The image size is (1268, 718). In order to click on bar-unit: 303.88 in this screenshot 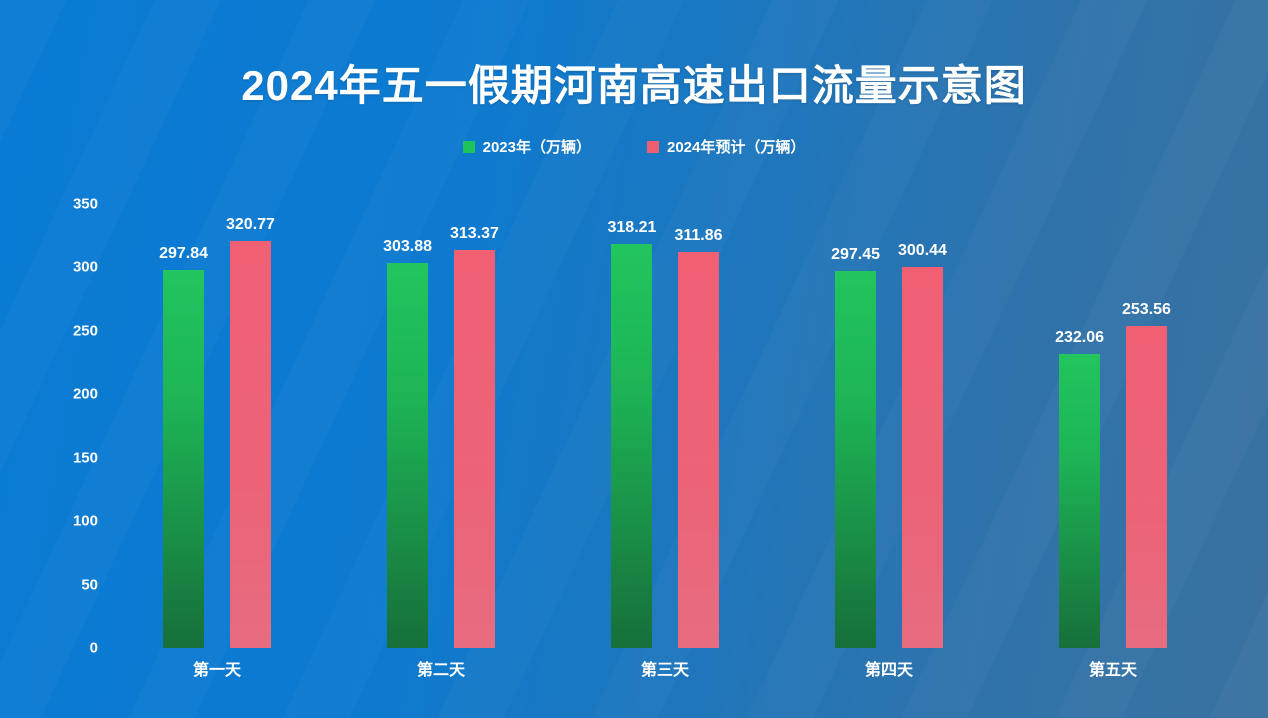, I will do `click(407, 443)`.